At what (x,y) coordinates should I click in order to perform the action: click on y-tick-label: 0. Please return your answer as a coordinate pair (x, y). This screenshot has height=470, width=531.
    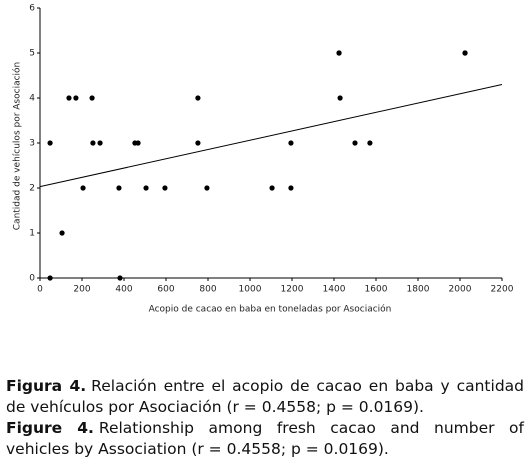
    Looking at the image, I should click on (32, 279).